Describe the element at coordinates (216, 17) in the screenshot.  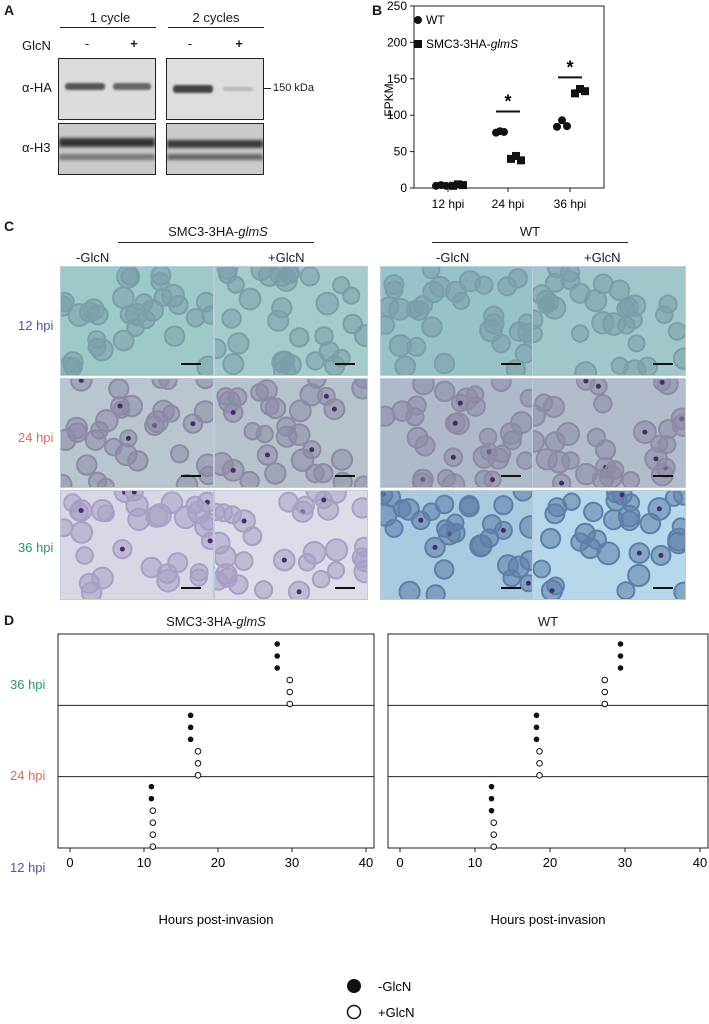
I see `cycle-label-2: 2 cycles` at that location.